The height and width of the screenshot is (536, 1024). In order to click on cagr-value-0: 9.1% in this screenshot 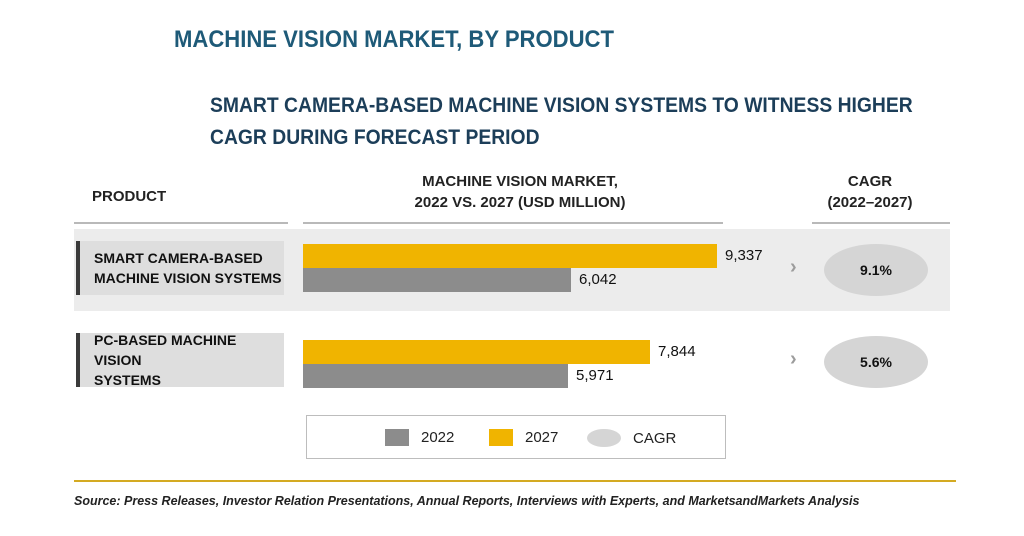, I will do `click(876, 270)`.